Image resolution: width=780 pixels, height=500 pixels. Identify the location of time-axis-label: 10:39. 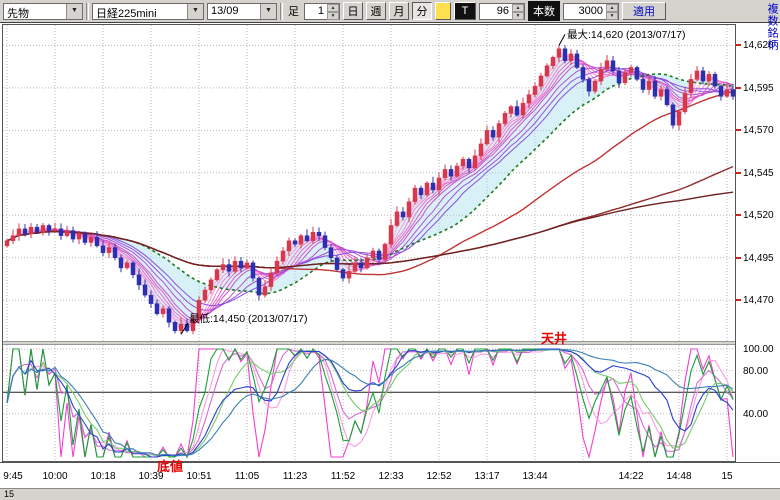
(151, 476).